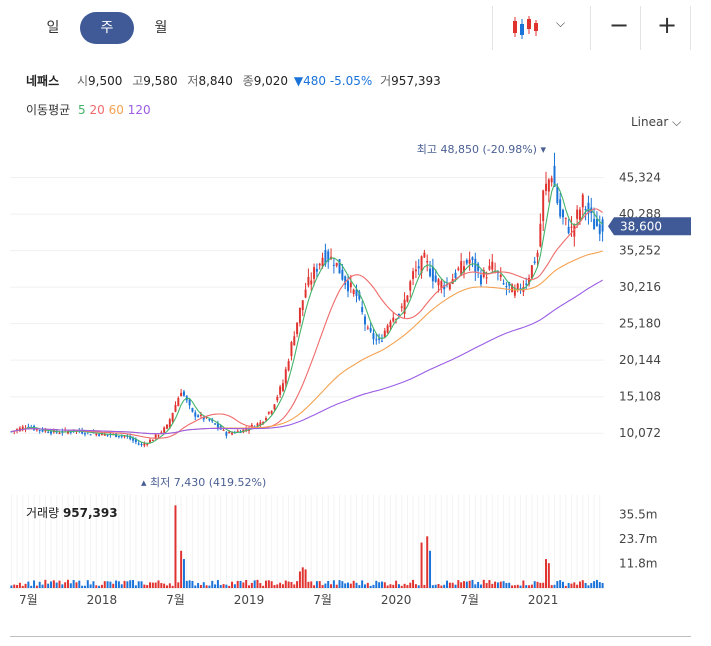  I want to click on tab-month: 월, so click(161, 28).